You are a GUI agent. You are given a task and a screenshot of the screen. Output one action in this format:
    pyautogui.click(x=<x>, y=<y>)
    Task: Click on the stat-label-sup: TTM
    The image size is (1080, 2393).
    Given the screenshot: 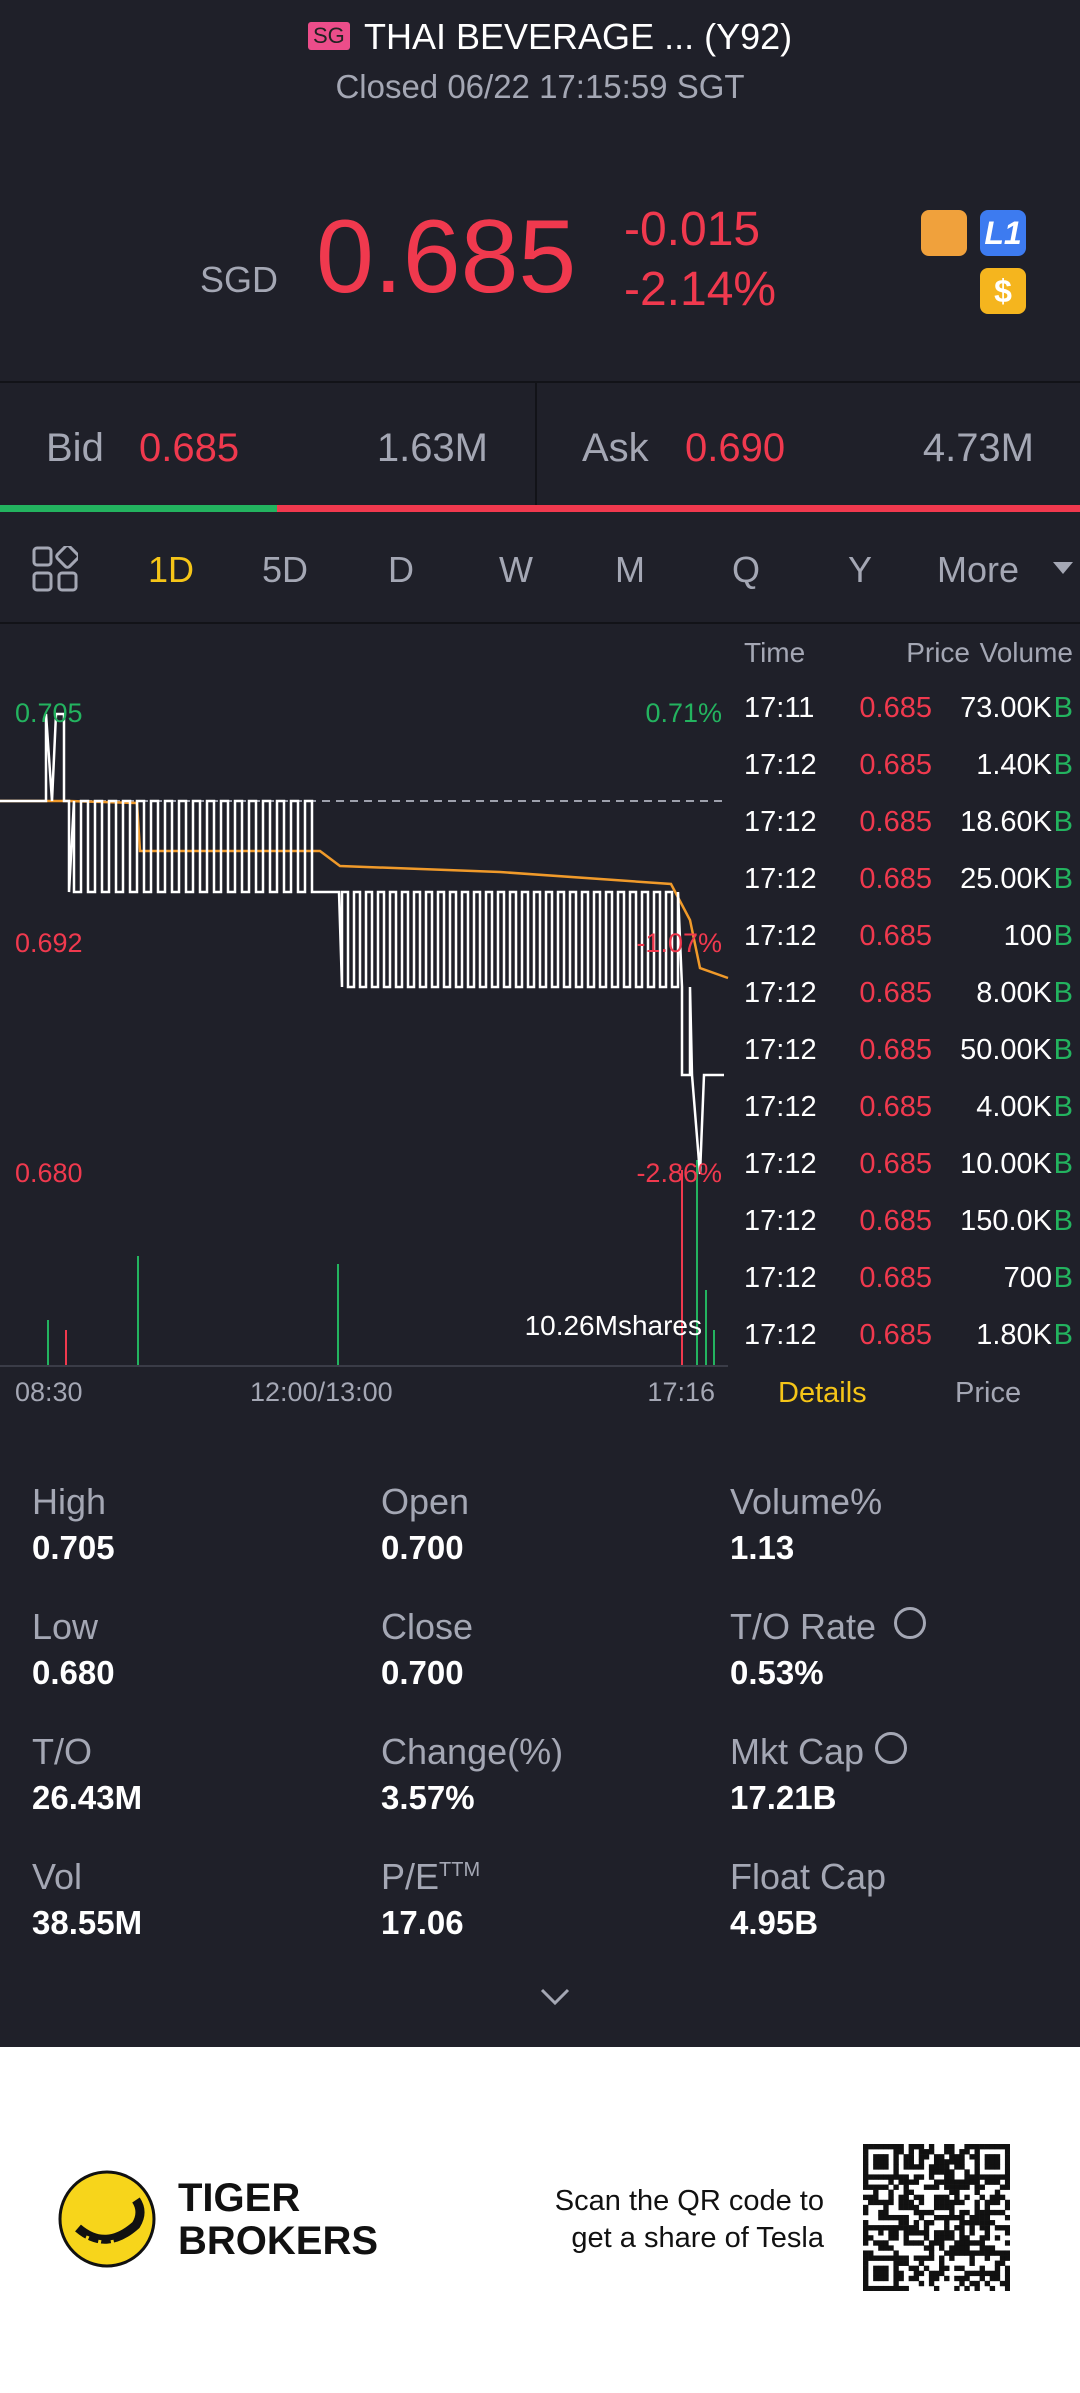 What is the action you would take?
    pyautogui.click(x=460, y=1870)
    